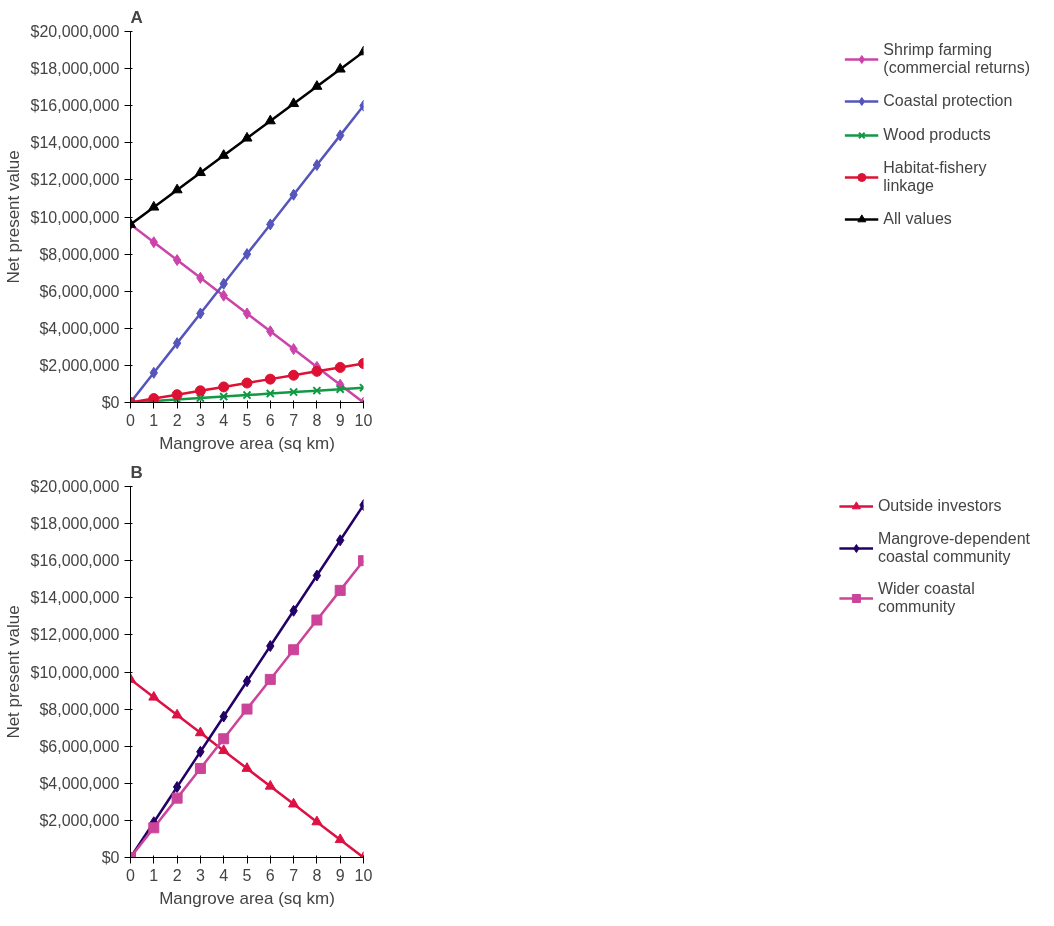 The image size is (1054, 926). Describe the element at coordinates (935, 177) in the screenshot. I see `legend-label: Habitat-fishery linkage` at that location.